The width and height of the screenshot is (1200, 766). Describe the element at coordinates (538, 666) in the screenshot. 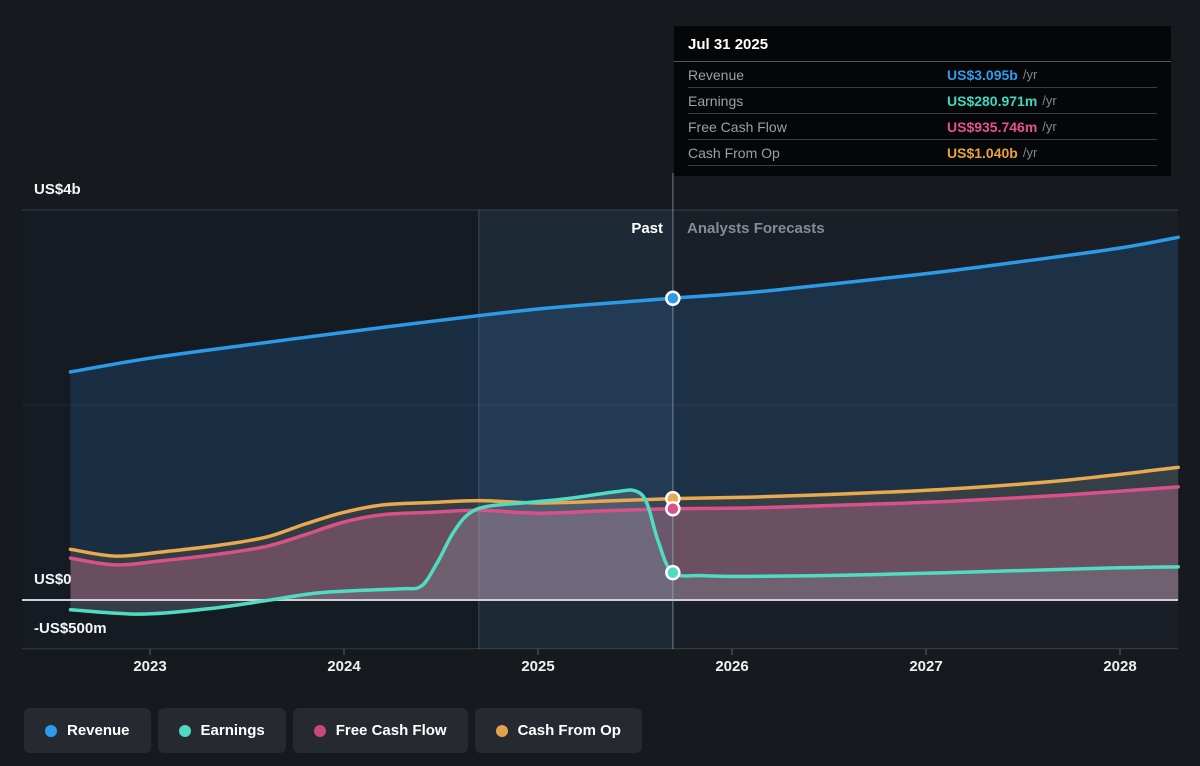

I see `x-axis-label: 2025` at that location.